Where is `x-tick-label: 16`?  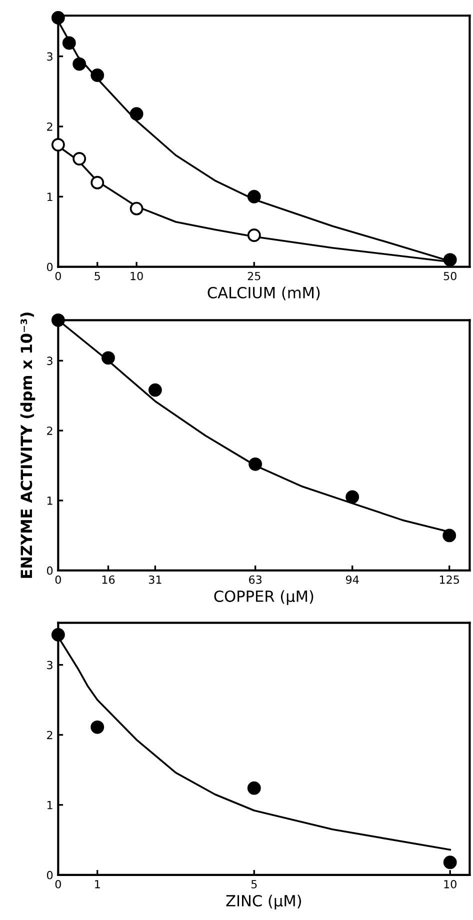
x-tick-label: 16 is located at coordinates (108, 579).